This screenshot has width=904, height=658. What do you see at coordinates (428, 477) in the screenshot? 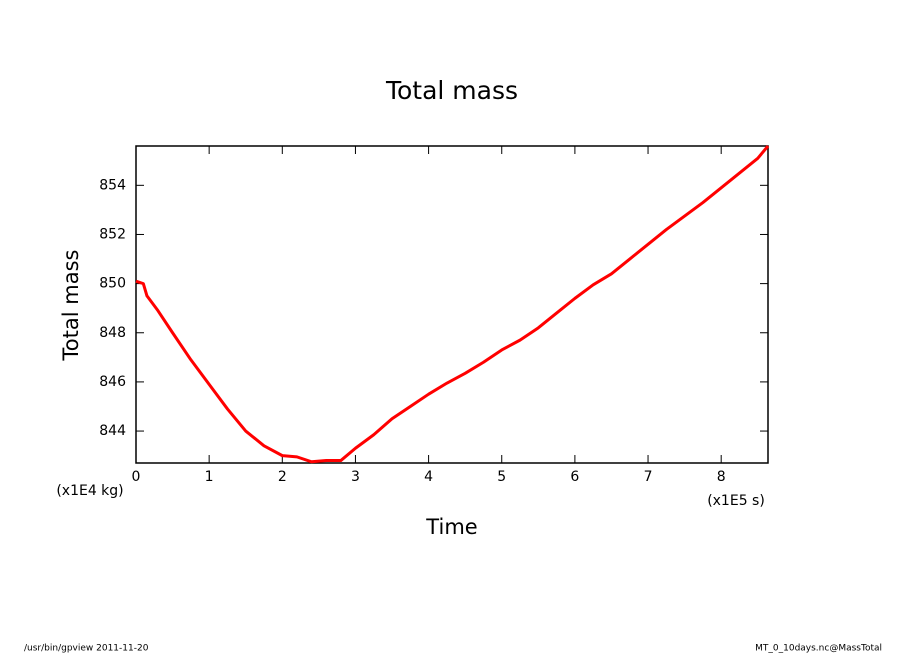
I see `x-tick-label: 4` at bounding box center [428, 477].